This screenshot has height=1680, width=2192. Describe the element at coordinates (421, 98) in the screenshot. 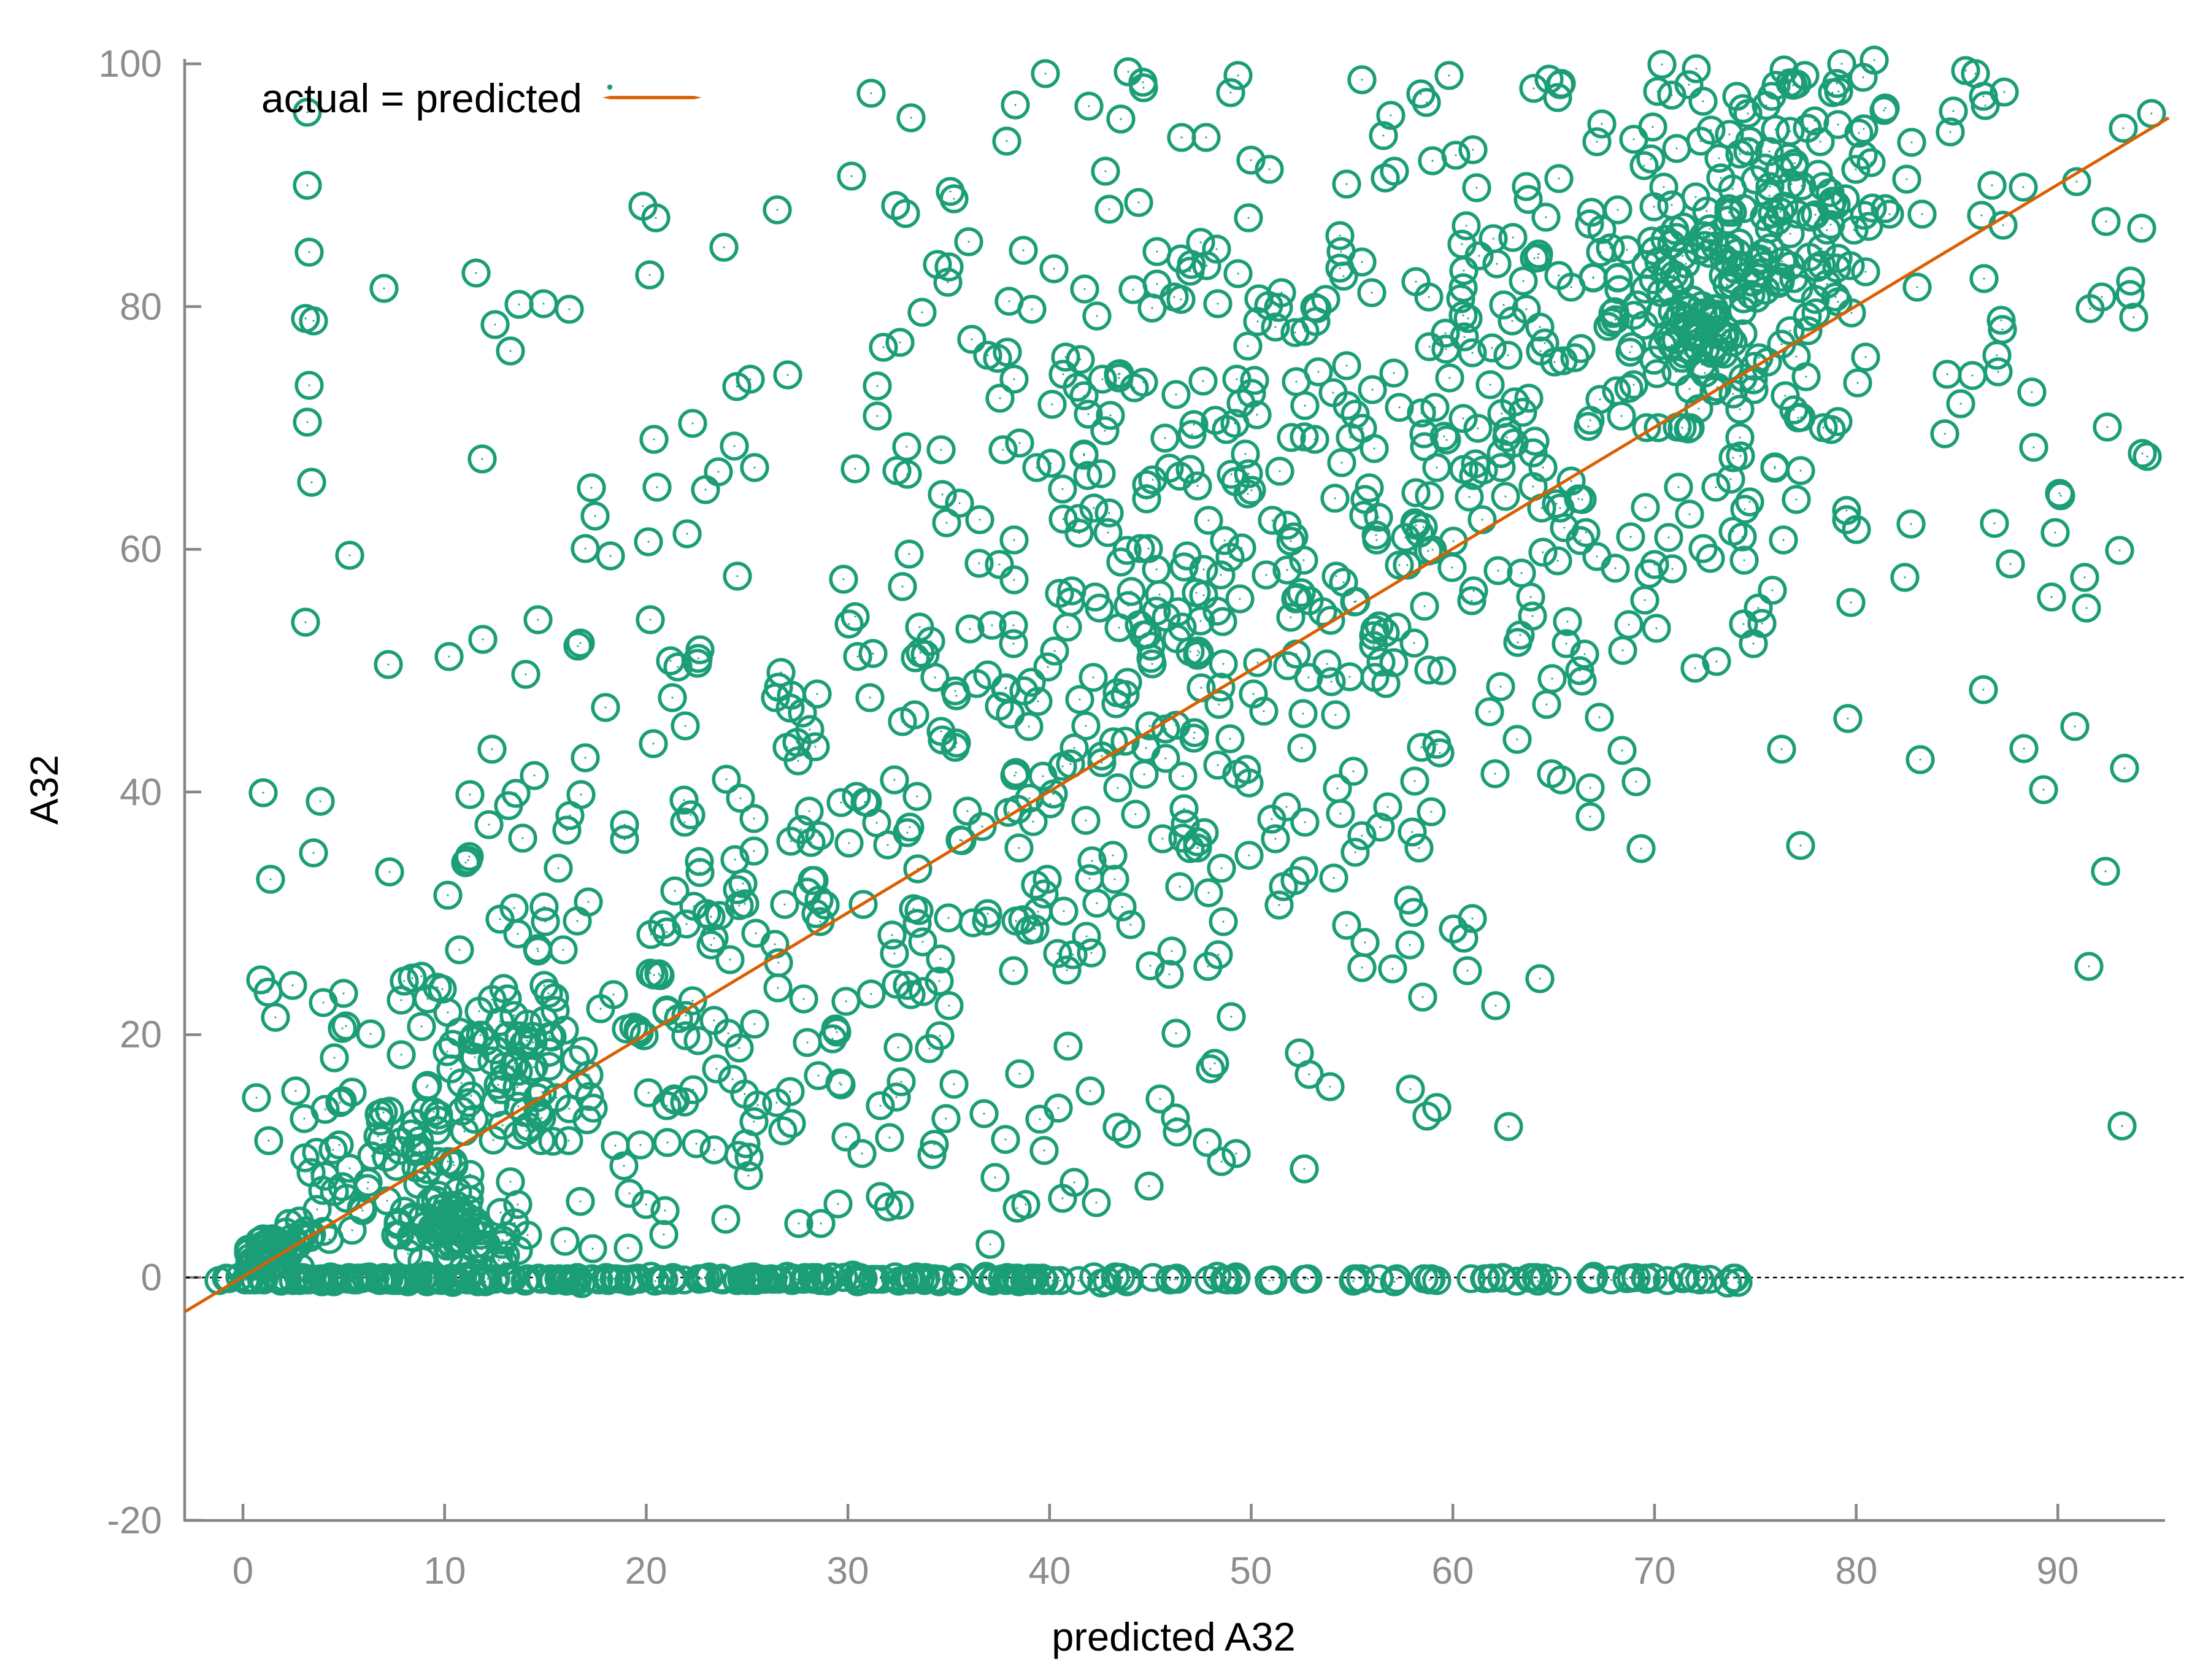

I see `svg-text: actual = predicted` at that location.